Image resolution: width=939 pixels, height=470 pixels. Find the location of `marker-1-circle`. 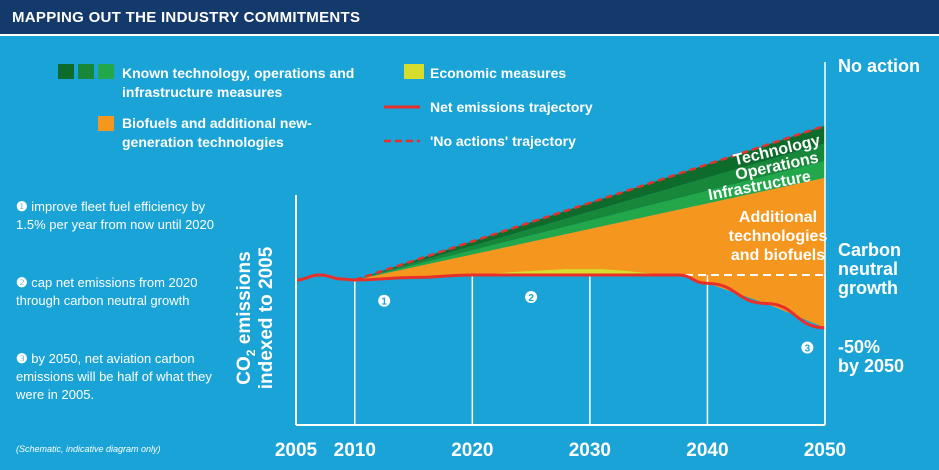

marker-1-circle is located at coordinates (384, 300).